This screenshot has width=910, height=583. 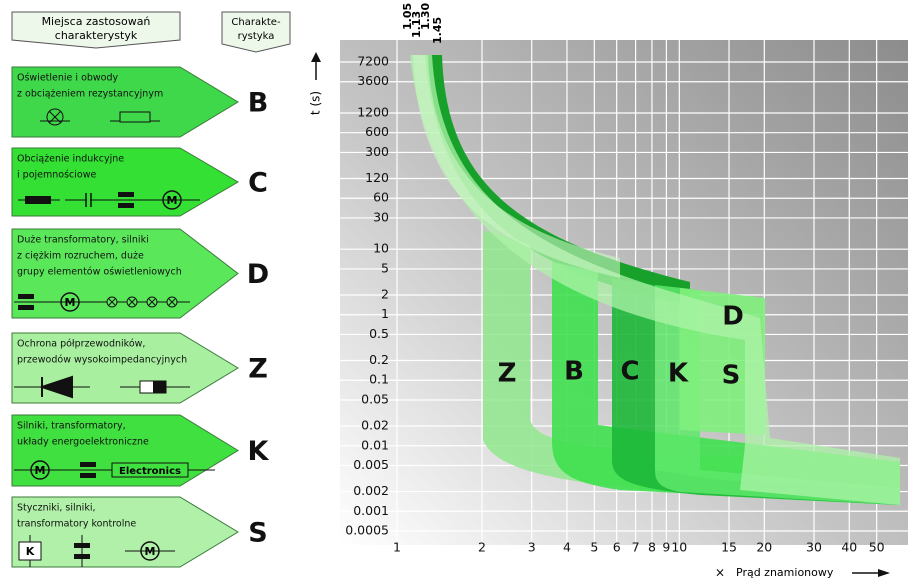 What do you see at coordinates (482, 547) in the screenshot?
I see `x-tick-label: 2` at bounding box center [482, 547].